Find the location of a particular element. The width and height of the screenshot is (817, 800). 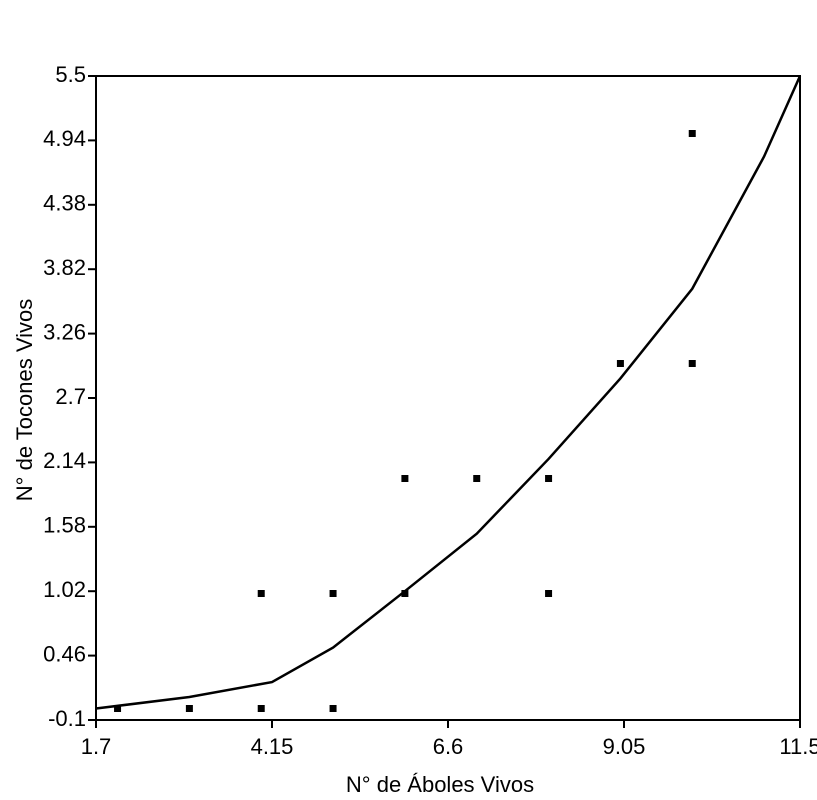

y-tick-label: 2.14 is located at coordinates (64, 460).